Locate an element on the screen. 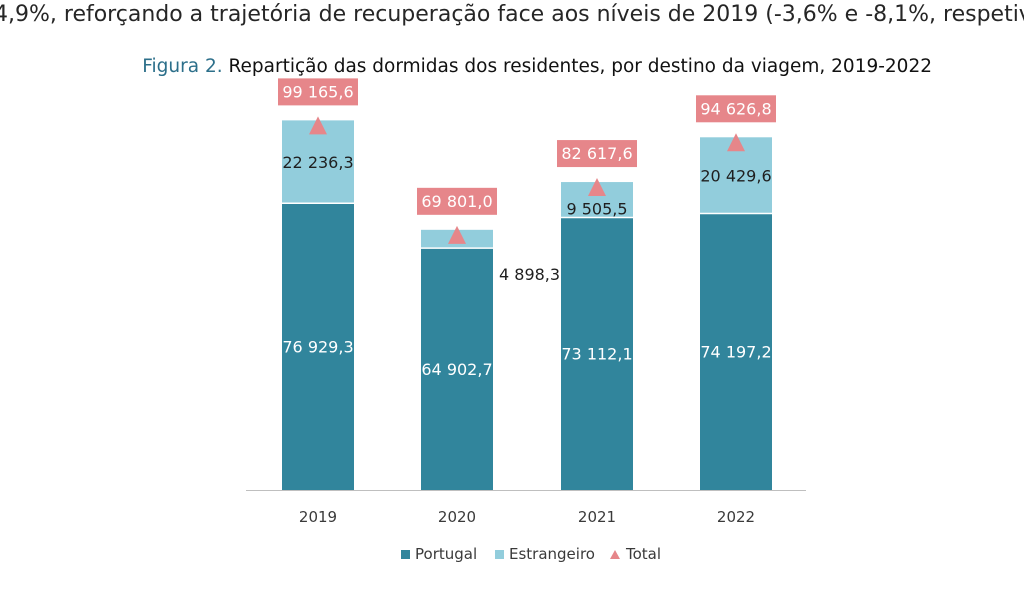  figure-label: Figura 2. is located at coordinates (182, 66).